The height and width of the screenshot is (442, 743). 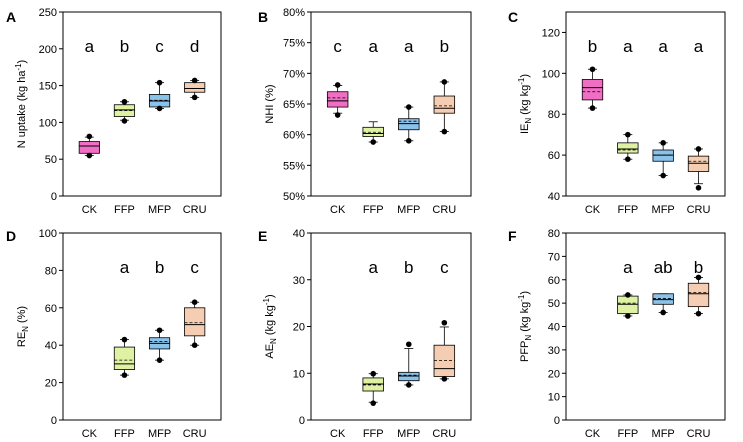 What do you see at coordinates (294, 166) in the screenshot?
I see `y-tick-label: 55%` at bounding box center [294, 166].